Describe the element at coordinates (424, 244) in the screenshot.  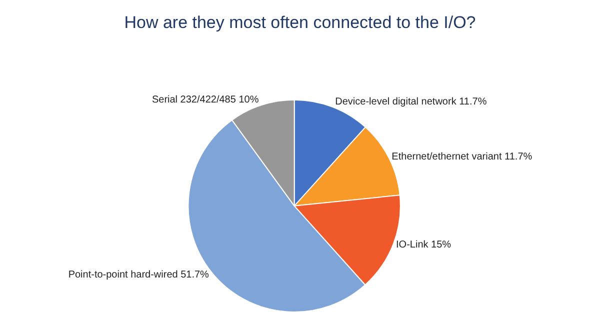
I see `slice-label: IO-Link 15%` at that location.